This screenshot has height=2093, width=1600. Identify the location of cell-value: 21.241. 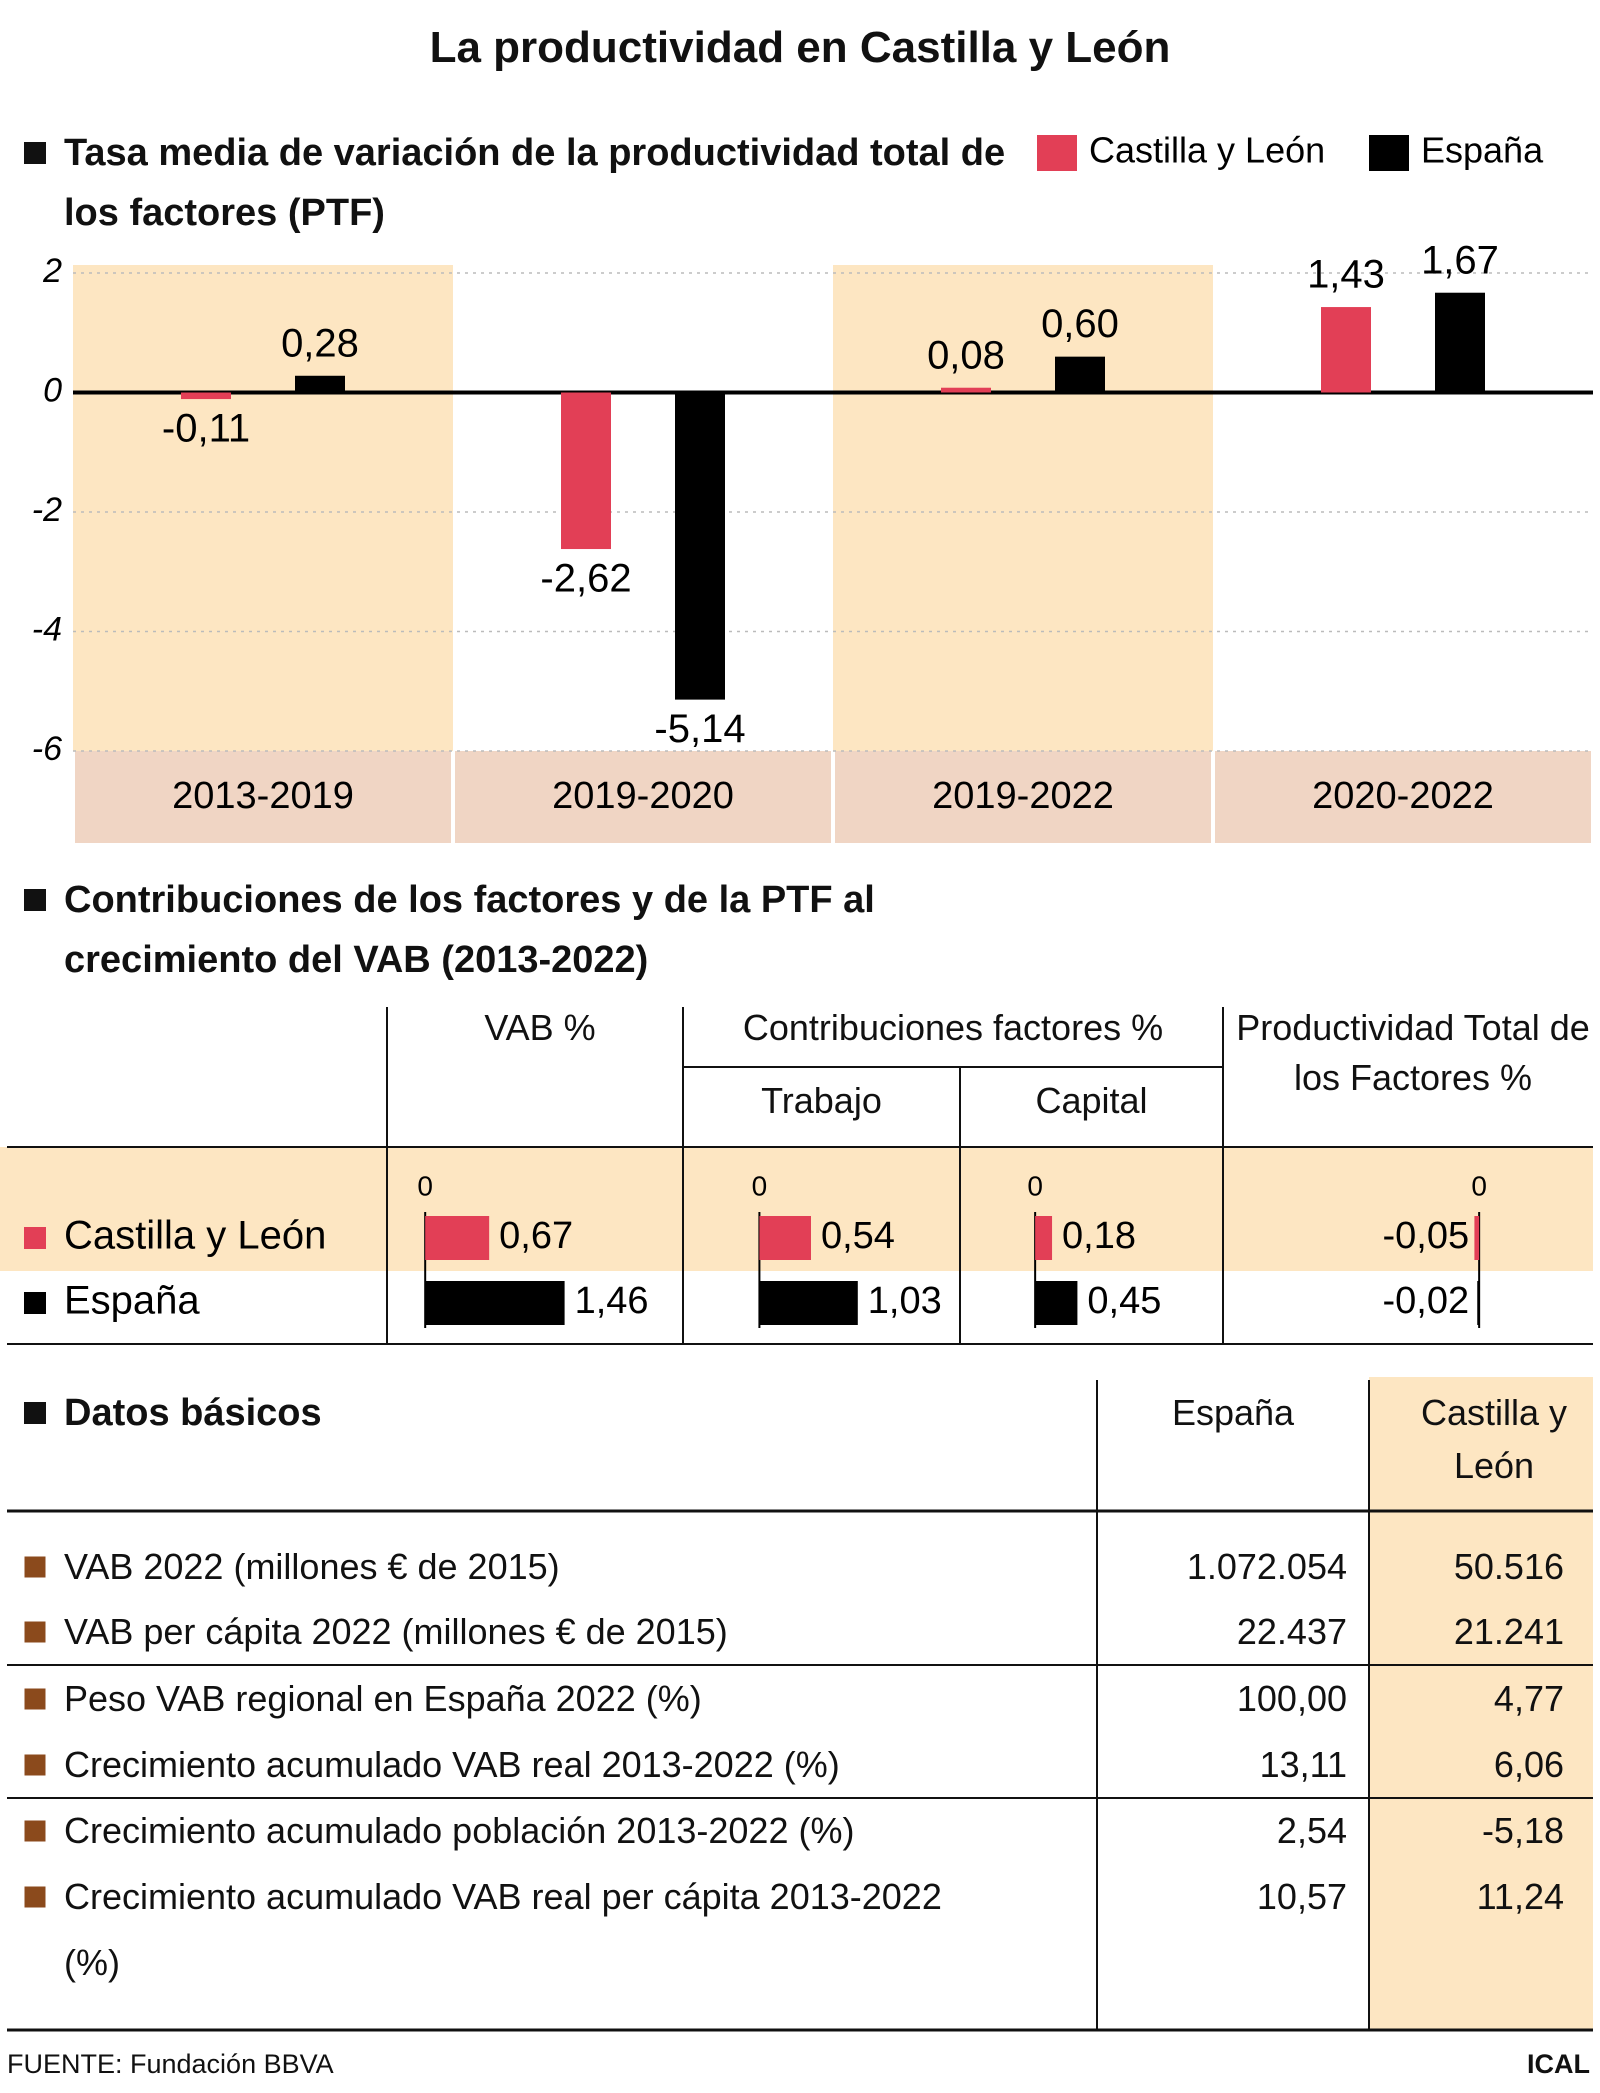
(1508, 1631).